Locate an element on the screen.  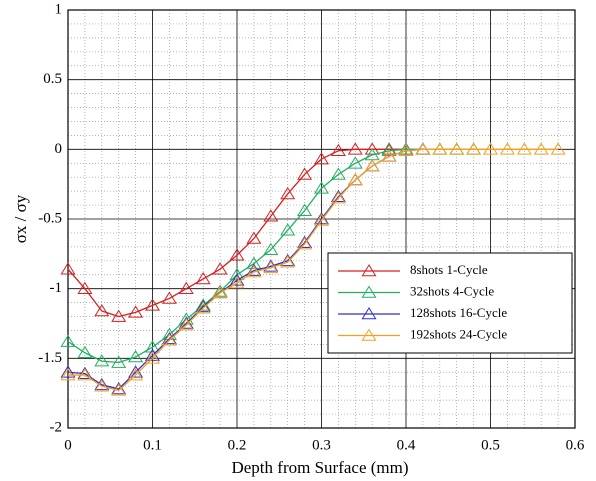
y-tick-label: -2 is located at coordinates (56, 427).